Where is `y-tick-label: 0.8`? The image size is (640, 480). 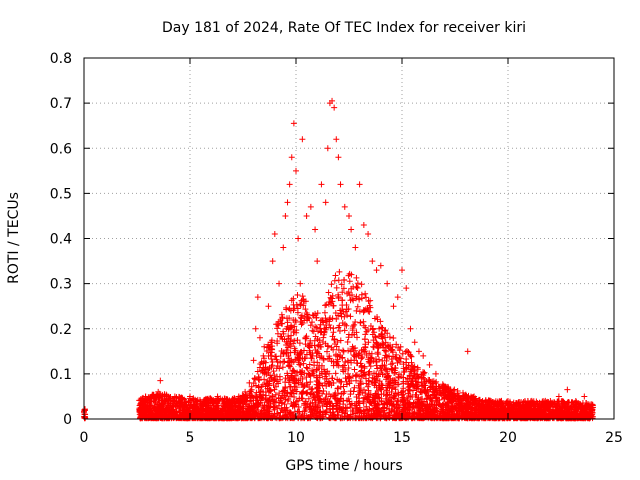
y-tick-label: 0.8 is located at coordinates (61, 59).